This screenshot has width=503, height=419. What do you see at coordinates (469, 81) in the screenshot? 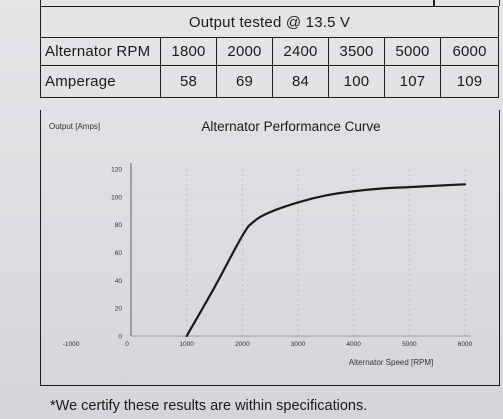
I see `amperage-cell: 109` at bounding box center [469, 81].